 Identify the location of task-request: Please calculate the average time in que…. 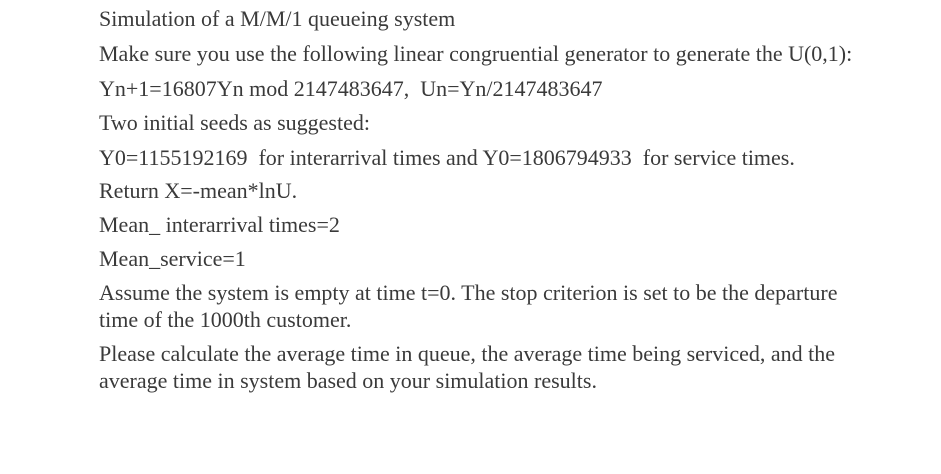
(467, 367).